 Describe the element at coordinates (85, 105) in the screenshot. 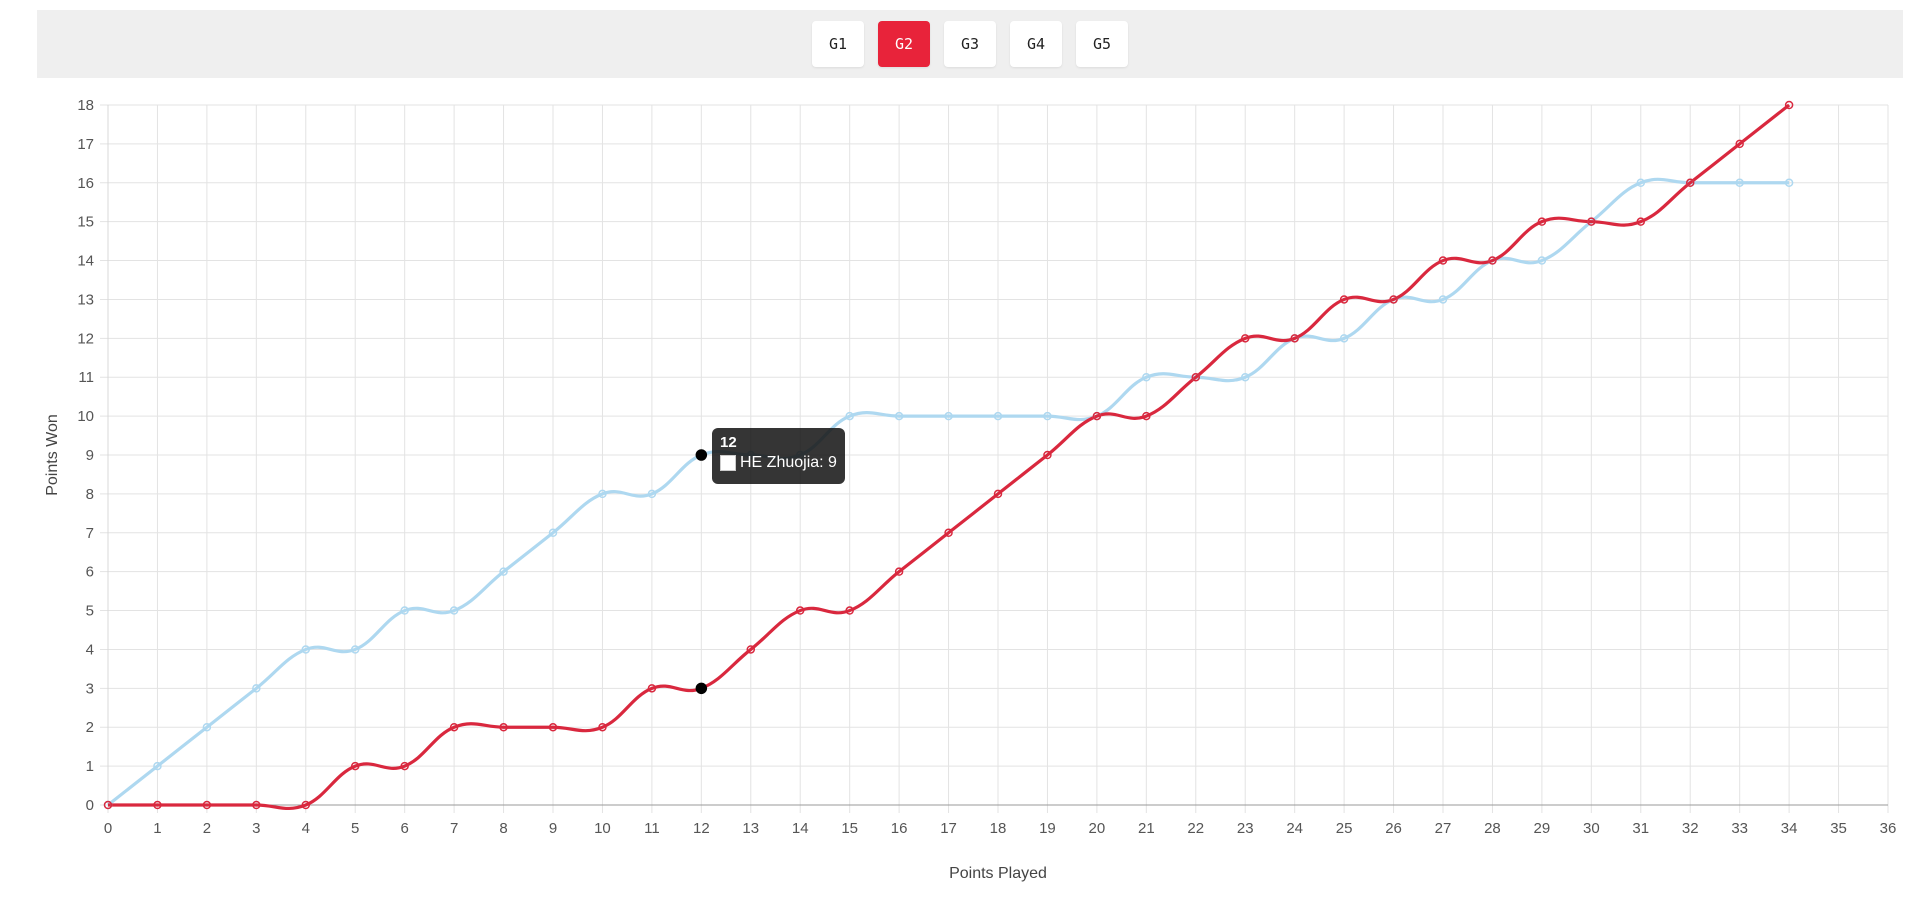

I see `y-tick-label: 18` at that location.